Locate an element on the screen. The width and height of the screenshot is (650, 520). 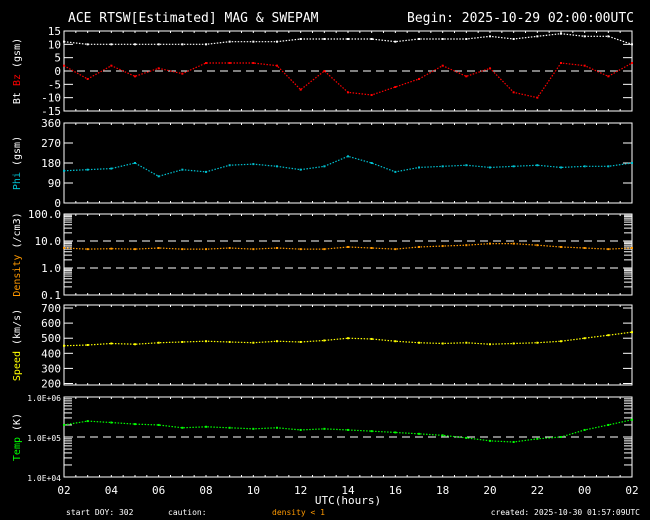
x-tick-label: 08 is located at coordinates (205, 490).